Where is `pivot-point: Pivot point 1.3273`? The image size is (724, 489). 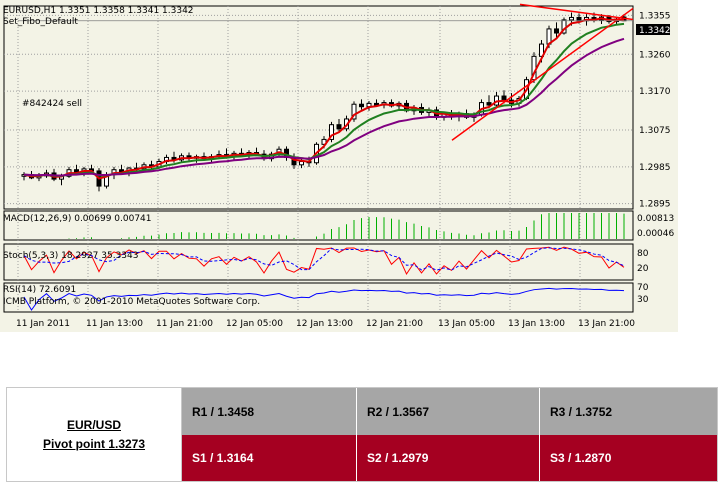
pivot-point: Pivot point 1.3273 is located at coordinates (94, 443).